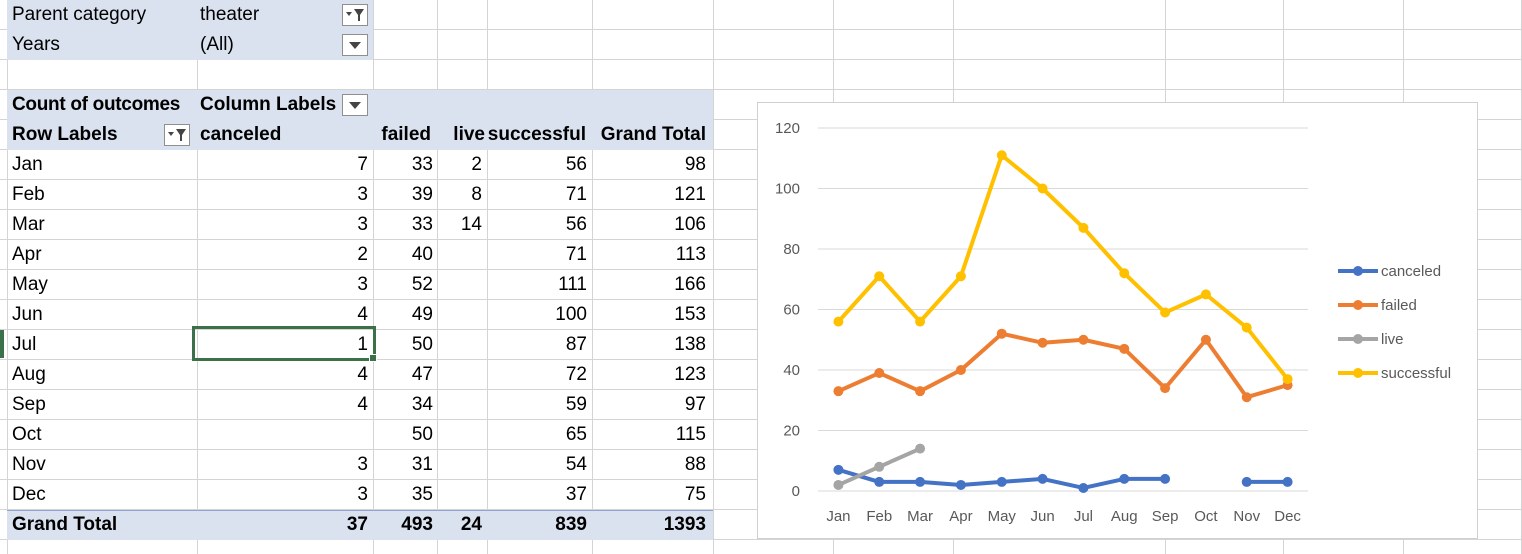 Image resolution: width=1522 pixels, height=554 pixels. I want to click on cell-canceled, so click(284, 435).